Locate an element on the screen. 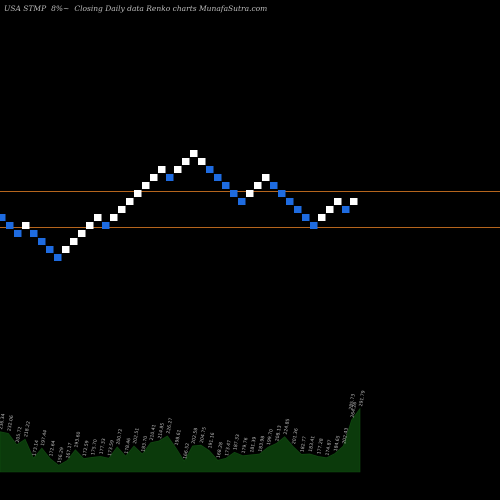 This screenshot has height=500, width=500. volume-label: 208.13 is located at coordinates (278, 433).